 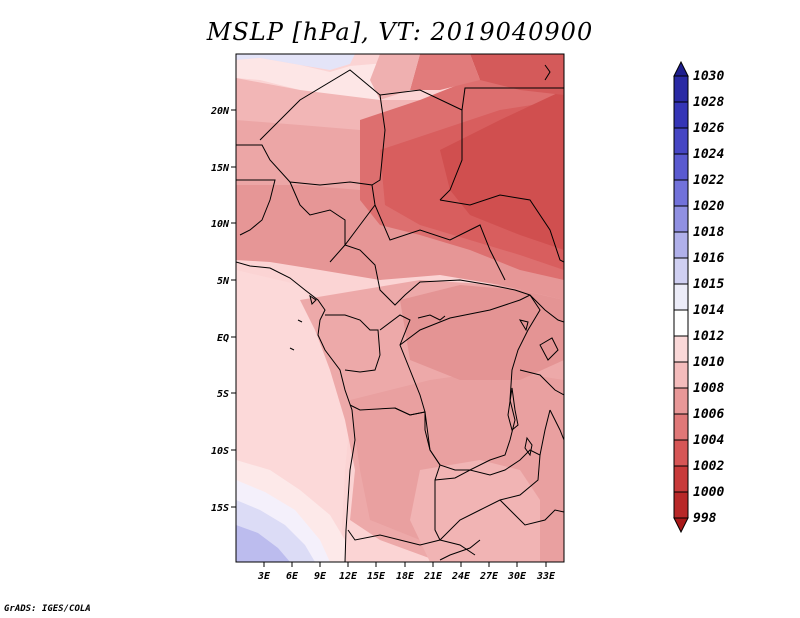 What do you see at coordinates (708, 102) in the screenshot?
I see `colorbar-label: 1028` at bounding box center [708, 102].